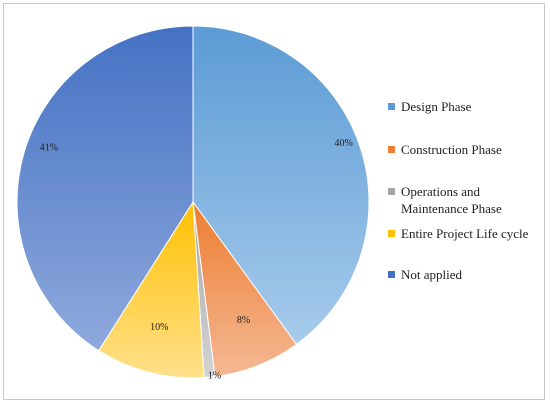  What do you see at coordinates (465, 233) in the screenshot?
I see `legend-label: Entire Project Life cycle` at bounding box center [465, 233].